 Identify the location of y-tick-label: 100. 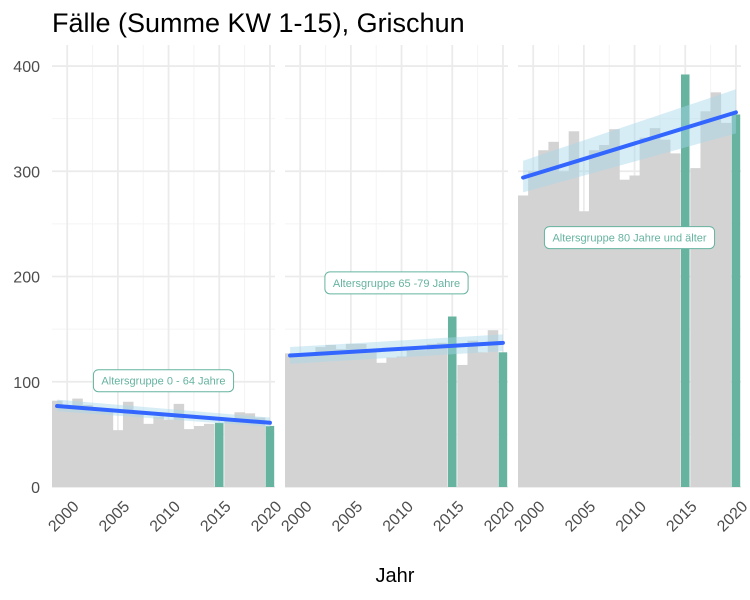
(26, 383).